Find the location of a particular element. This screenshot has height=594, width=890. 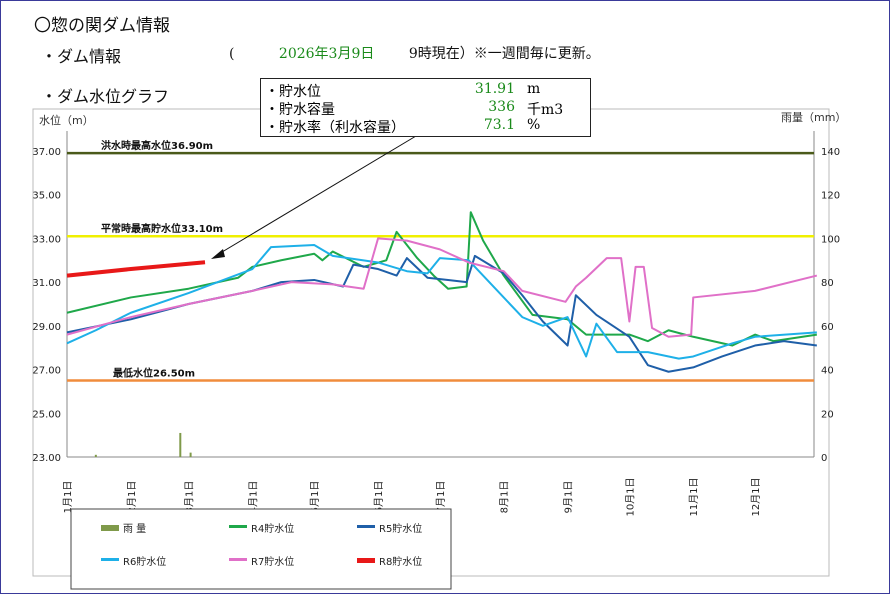

callout-arrow is located at coordinates (316, 195).